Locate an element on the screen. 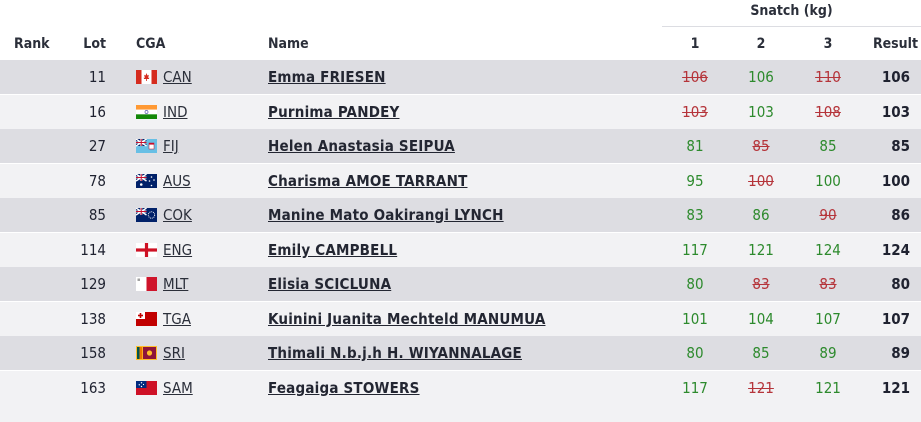  cga-cell: ENG is located at coordinates (164, 250).